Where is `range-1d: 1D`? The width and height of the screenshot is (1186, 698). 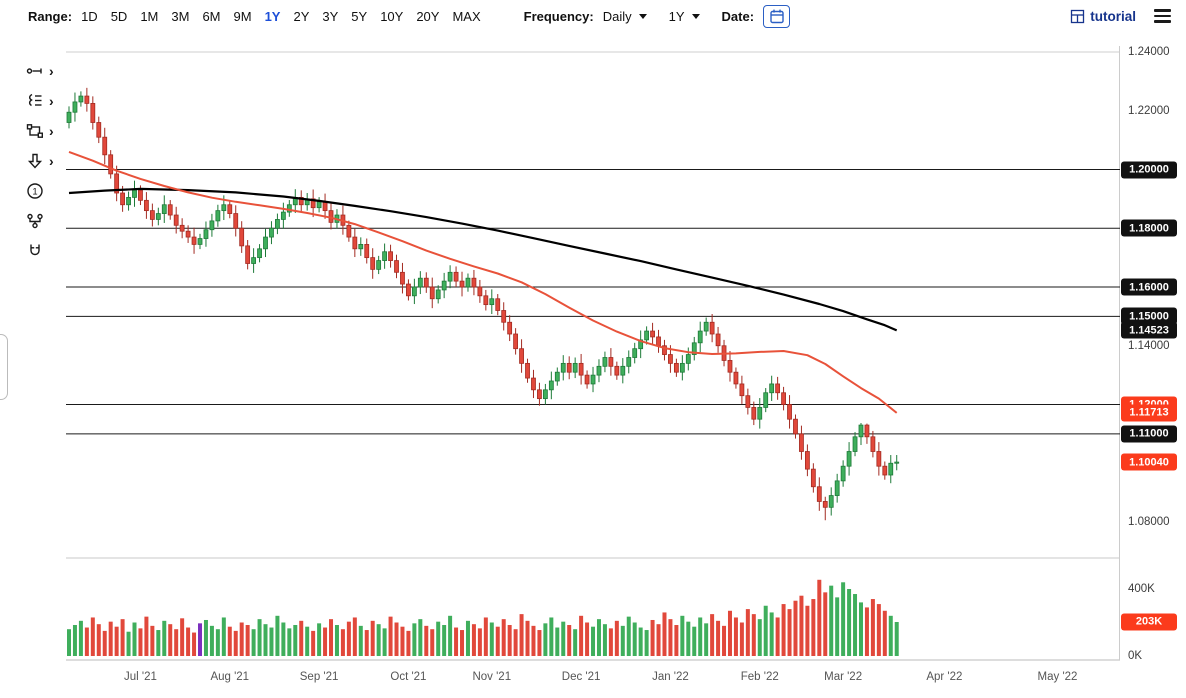
range-1d: 1D is located at coordinates (89, 16).